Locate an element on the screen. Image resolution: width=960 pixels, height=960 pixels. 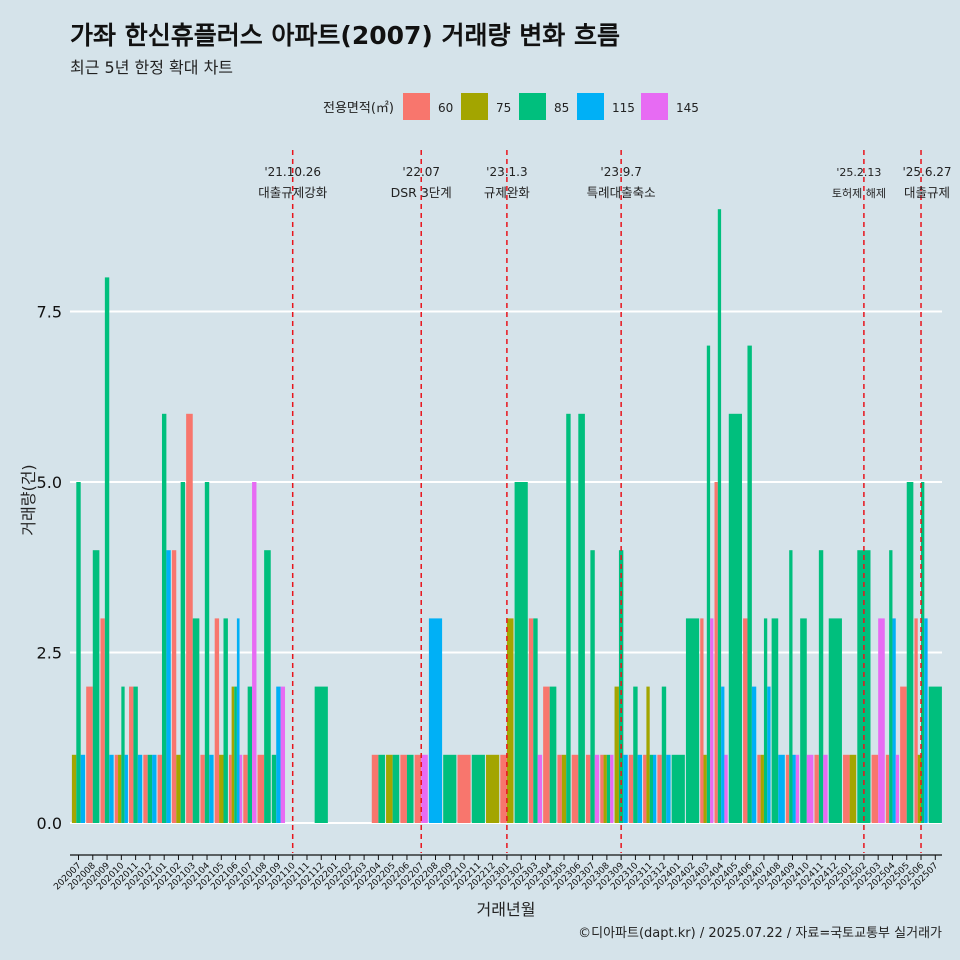
y-tick-label-0: 0.0 is located at coordinates (49, 823).